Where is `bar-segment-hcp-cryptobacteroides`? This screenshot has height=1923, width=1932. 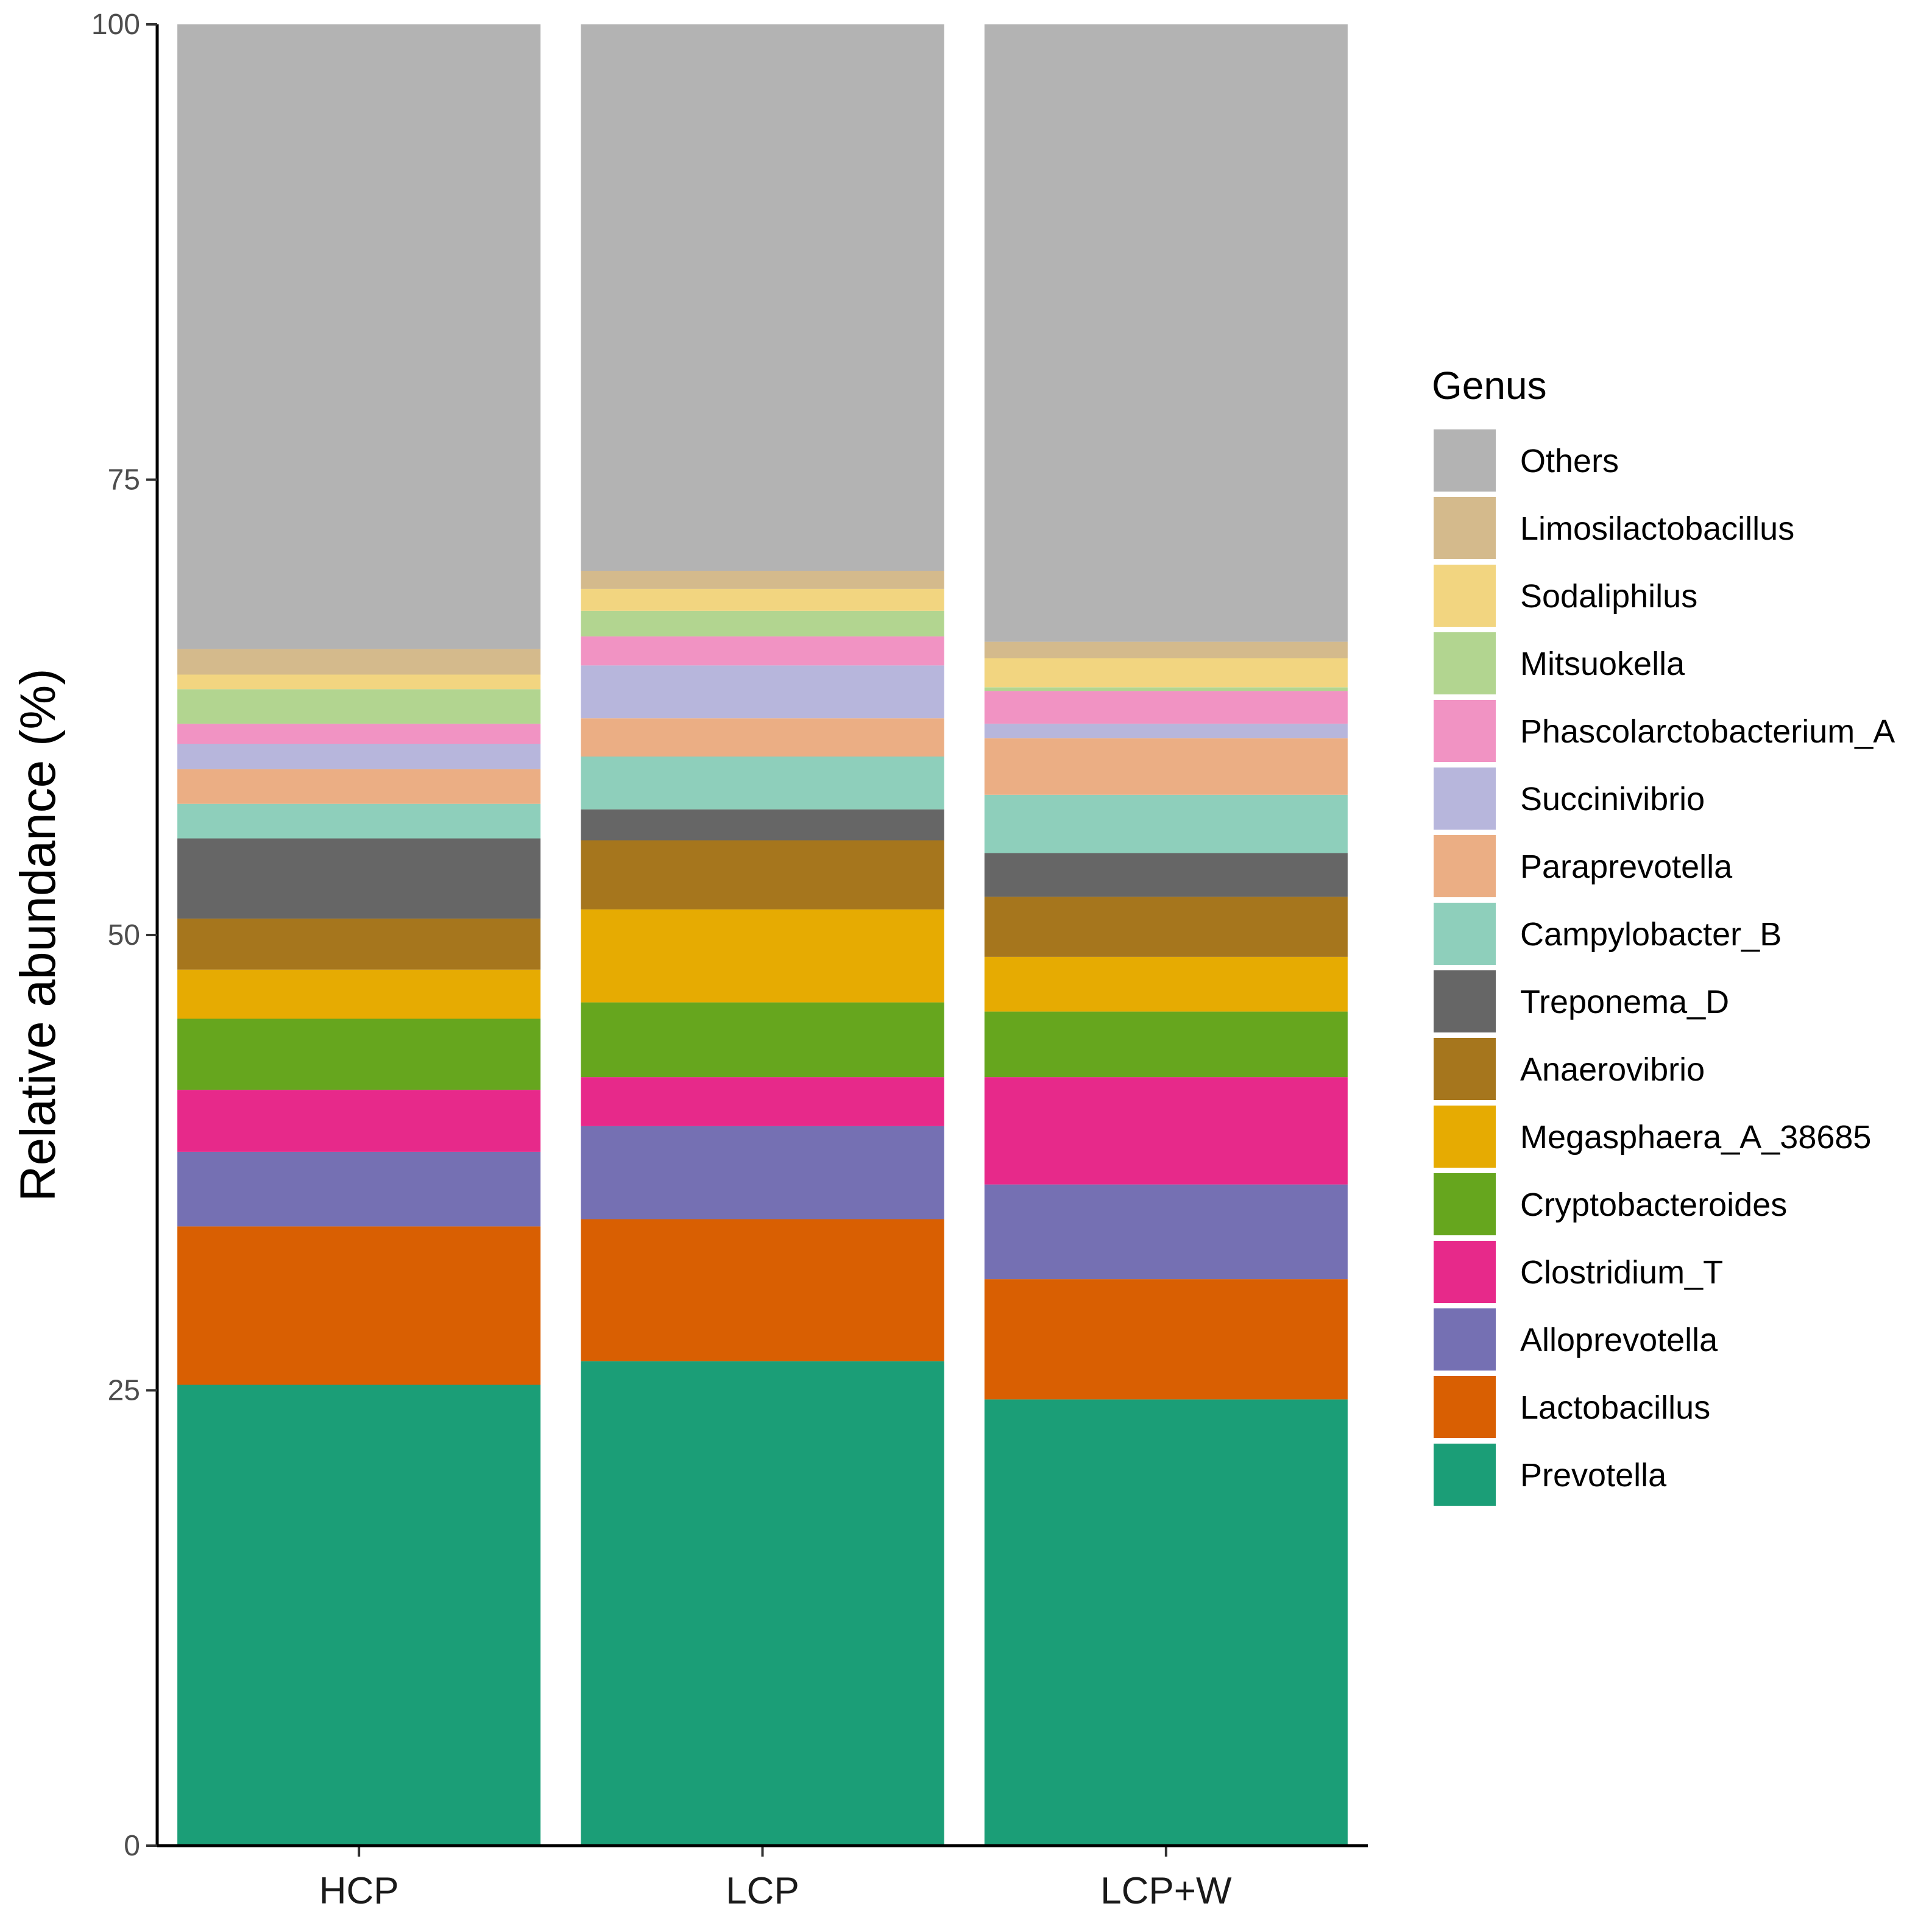
bar-segment-hcp-cryptobacteroides is located at coordinates (359, 1054).